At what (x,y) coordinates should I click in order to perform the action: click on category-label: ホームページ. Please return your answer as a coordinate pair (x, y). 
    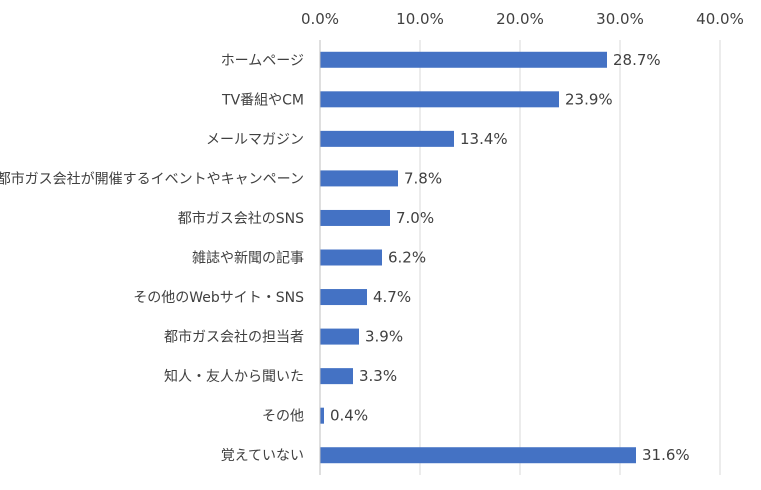
    Looking at the image, I should click on (262, 61).